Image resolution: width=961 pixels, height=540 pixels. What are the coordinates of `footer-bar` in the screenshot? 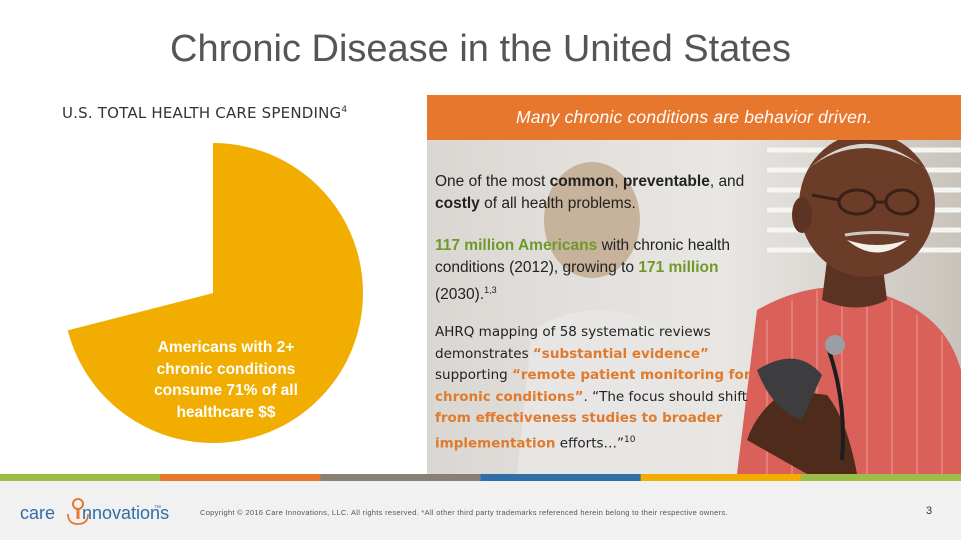 It's located at (480, 510).